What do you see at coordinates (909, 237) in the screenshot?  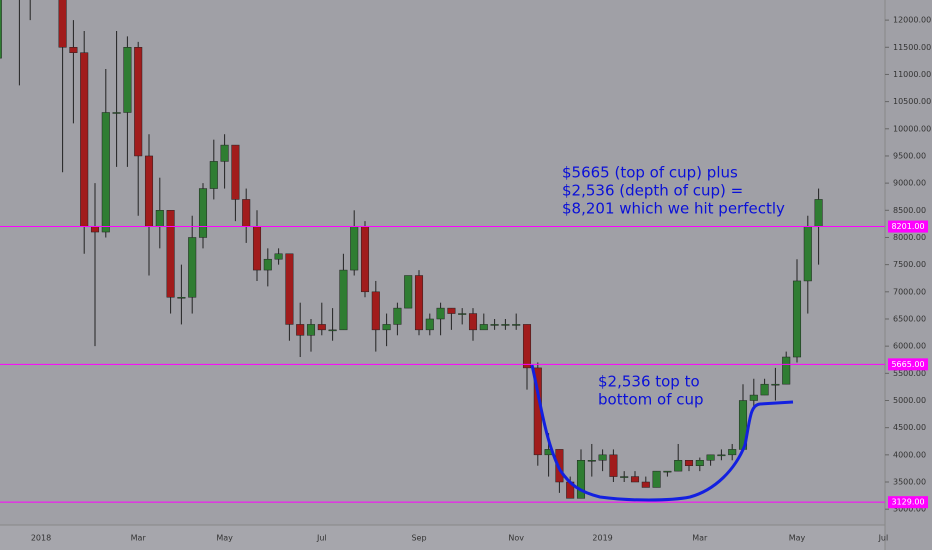 I see `y-tick-label: 8000.00` at bounding box center [909, 237].